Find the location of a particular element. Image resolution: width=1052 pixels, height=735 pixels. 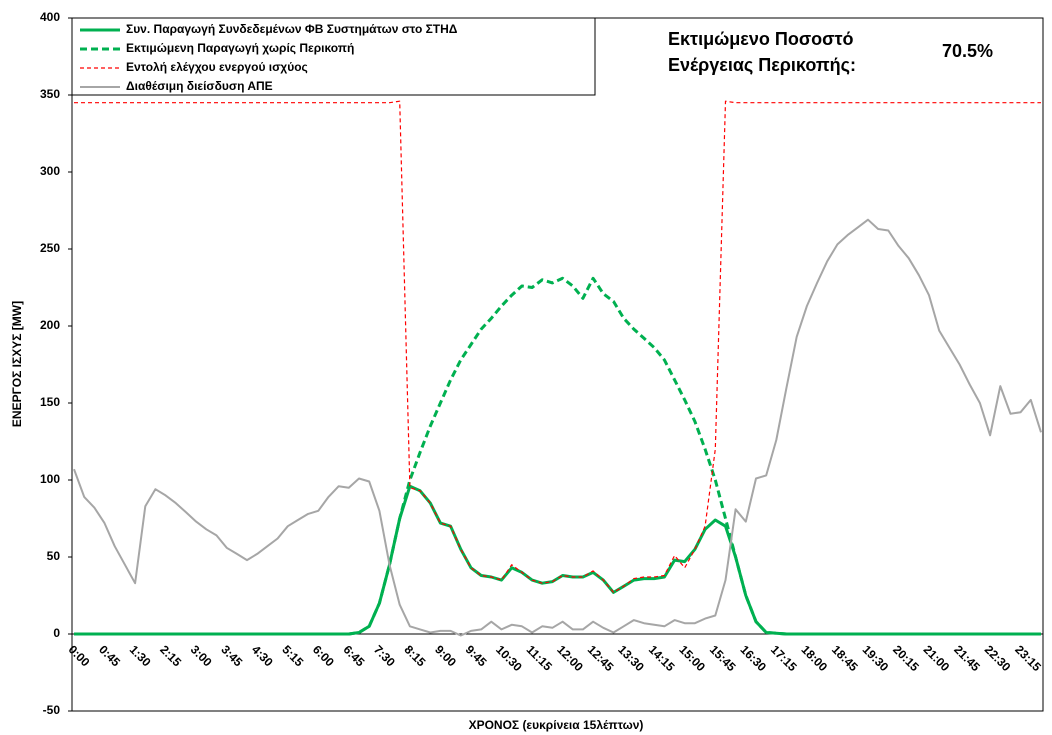

x-tick-label: 20:15 is located at coordinates (906, 658).